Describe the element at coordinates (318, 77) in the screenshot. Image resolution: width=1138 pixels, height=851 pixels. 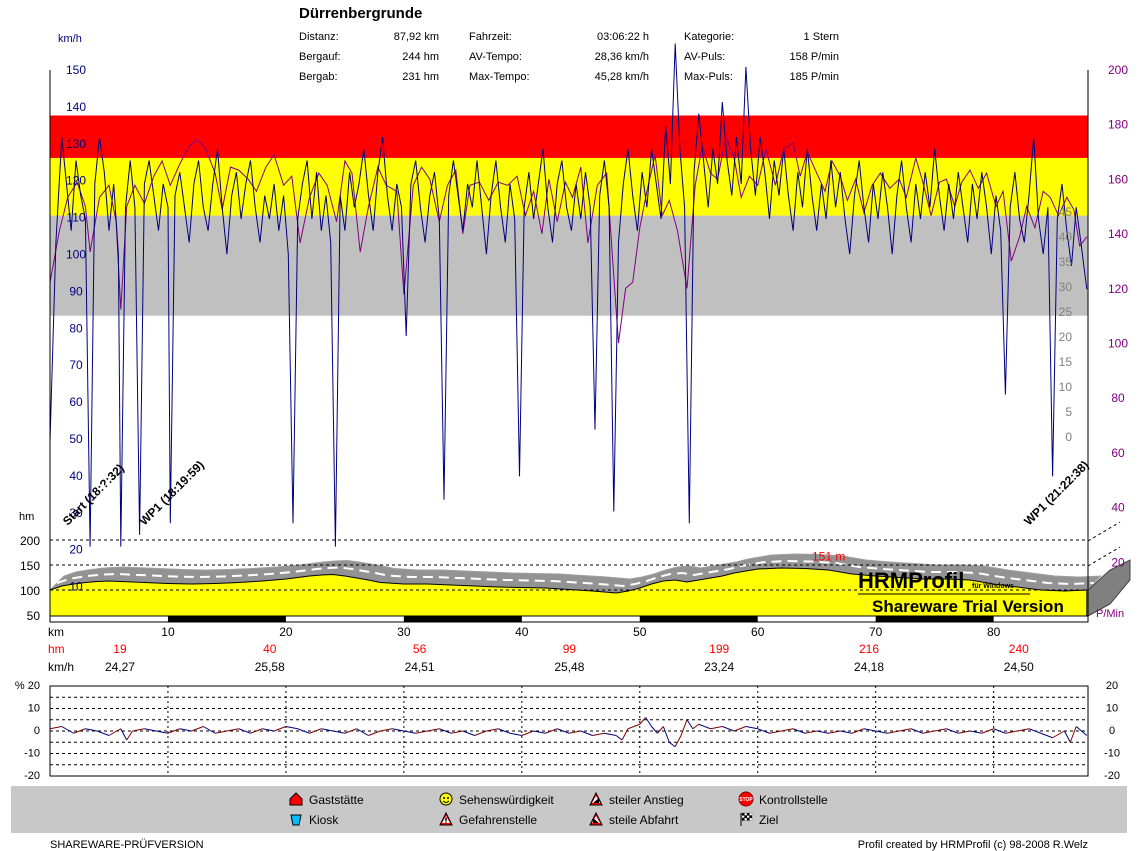
I see `stat-label: Bergab:` at that location.